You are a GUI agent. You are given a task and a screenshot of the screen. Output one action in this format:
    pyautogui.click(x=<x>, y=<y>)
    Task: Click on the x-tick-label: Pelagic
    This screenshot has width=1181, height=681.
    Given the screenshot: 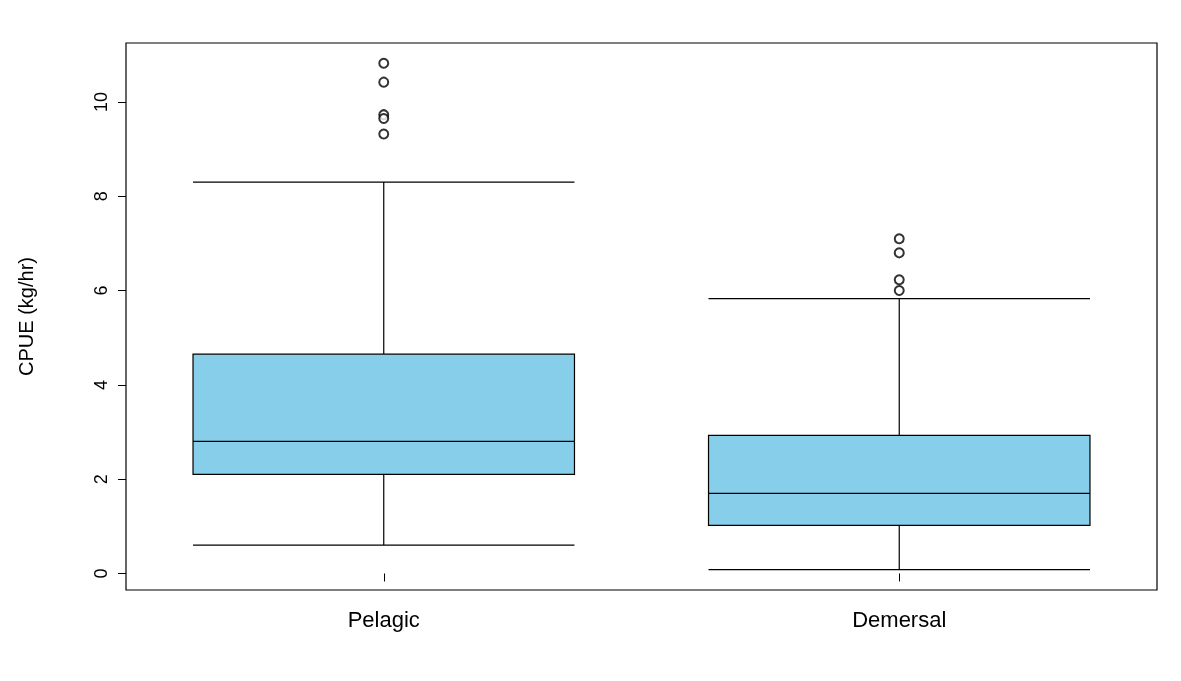 What is the action you would take?
    pyautogui.click(x=383, y=619)
    